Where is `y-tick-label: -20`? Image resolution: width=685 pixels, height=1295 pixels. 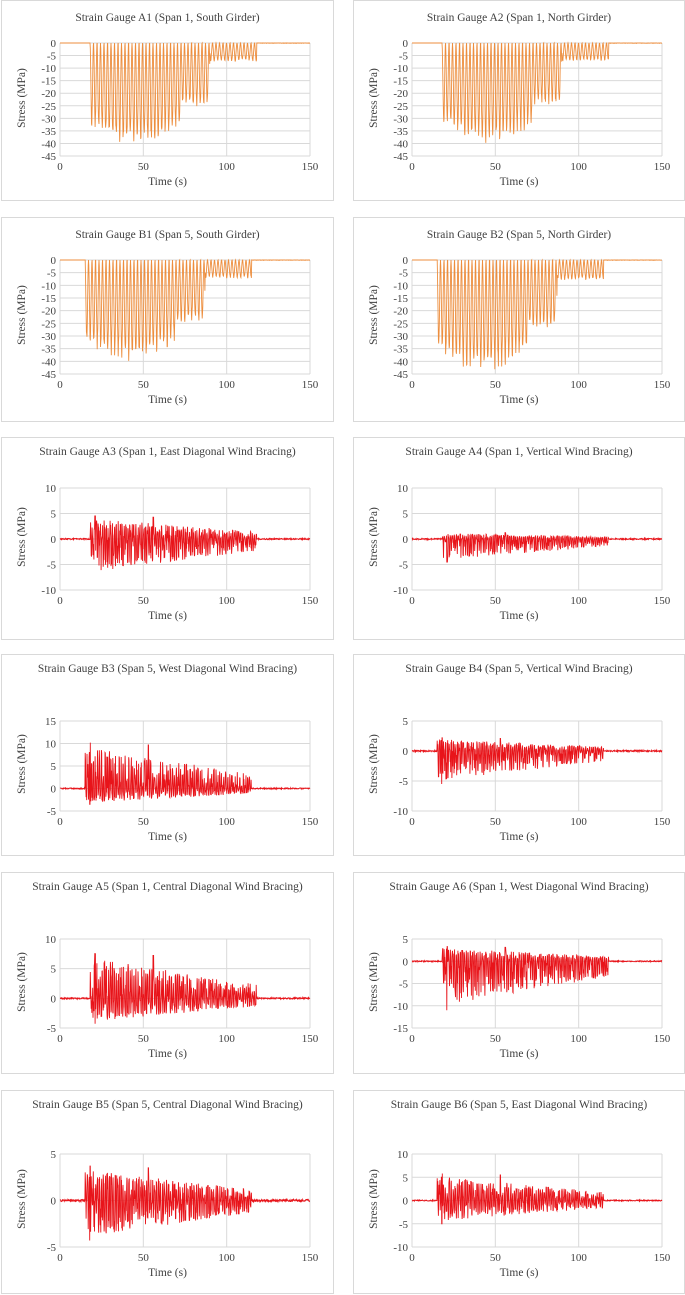
y-tick-label: -20 is located at coordinates (48, 312).